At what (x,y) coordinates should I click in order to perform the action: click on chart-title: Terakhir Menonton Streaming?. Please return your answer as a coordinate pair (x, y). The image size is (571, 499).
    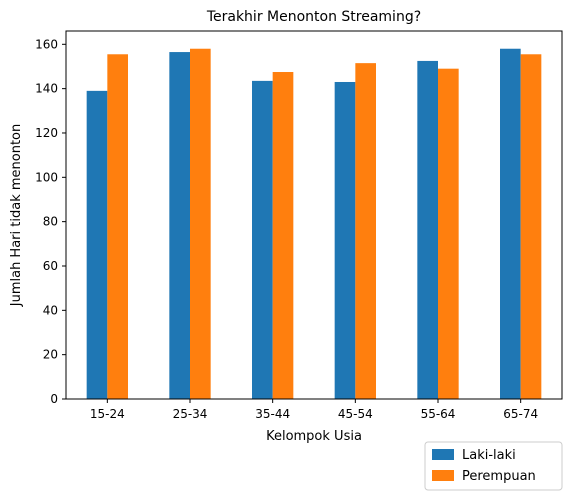
    Looking at the image, I should click on (313, 17).